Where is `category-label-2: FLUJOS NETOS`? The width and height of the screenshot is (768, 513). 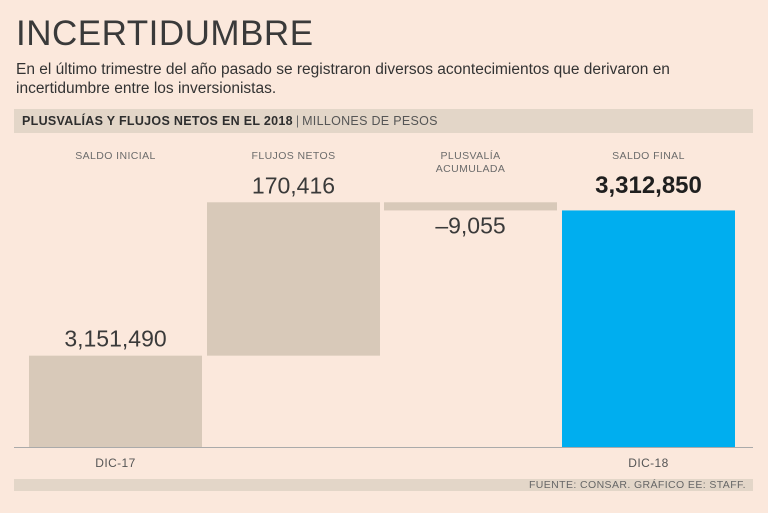
category-label-2: FLUJOS NETOS is located at coordinates (294, 156).